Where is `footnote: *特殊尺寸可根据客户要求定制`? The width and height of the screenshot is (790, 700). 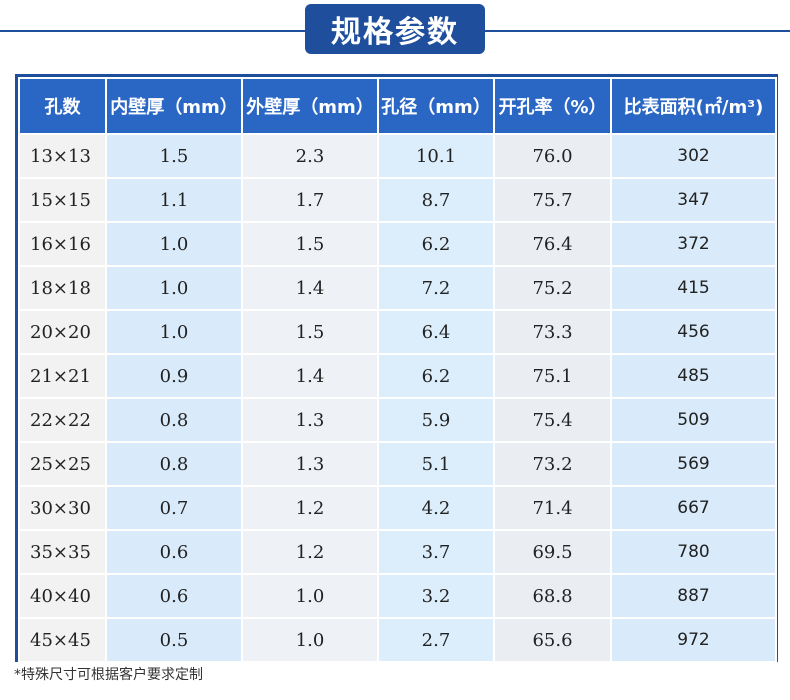 footnote: *特殊尺寸可根据客户要求定制 is located at coordinates (108, 675).